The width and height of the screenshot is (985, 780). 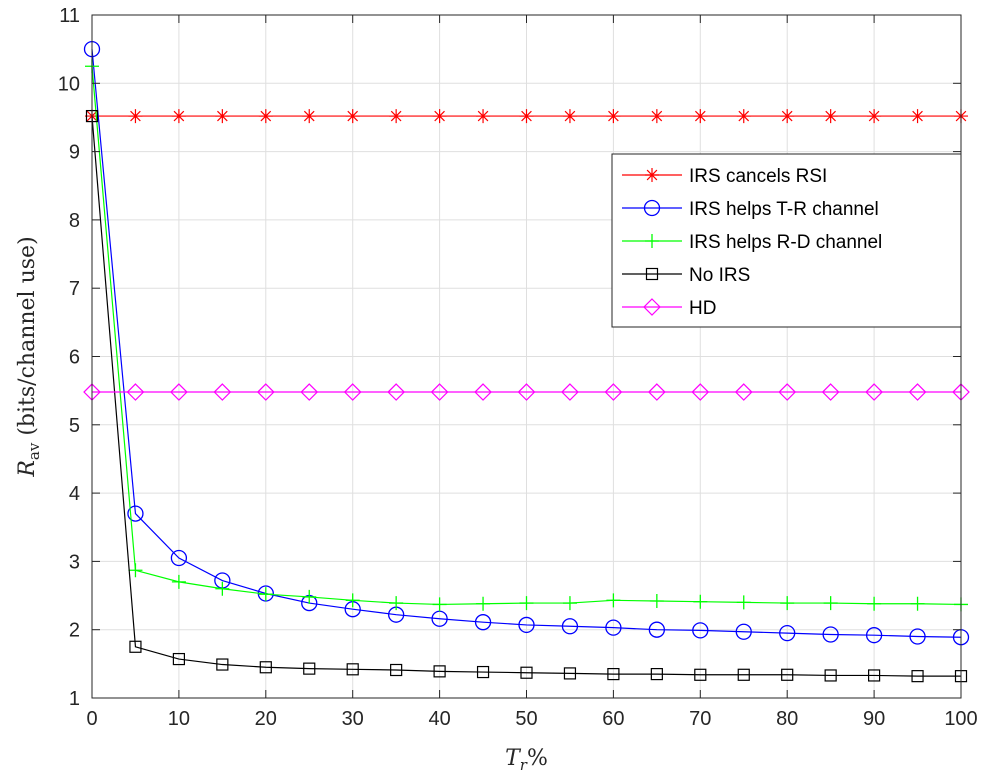 What do you see at coordinates (353, 719) in the screenshot?
I see `x-tick-label: 30` at bounding box center [353, 719].